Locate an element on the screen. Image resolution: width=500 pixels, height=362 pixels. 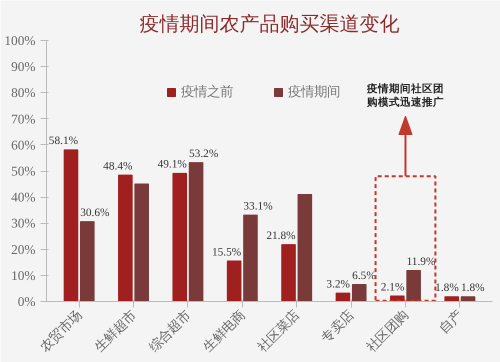
data-label: 30.6% is located at coordinates (95, 213).